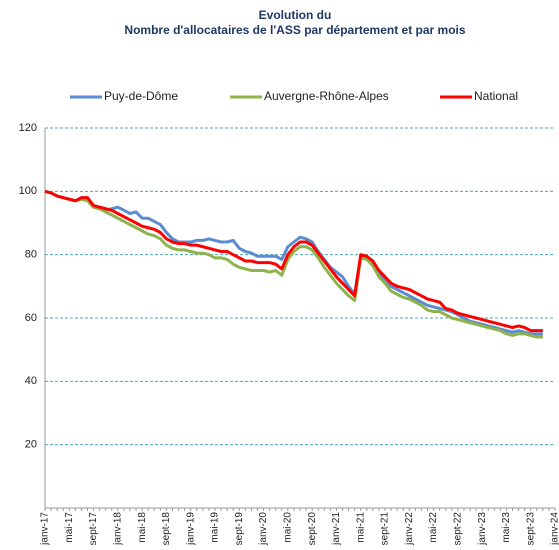 The image size is (559, 550). What do you see at coordinates (409, 529) in the screenshot?
I see `x-tick-label: janv-22` at bounding box center [409, 529].